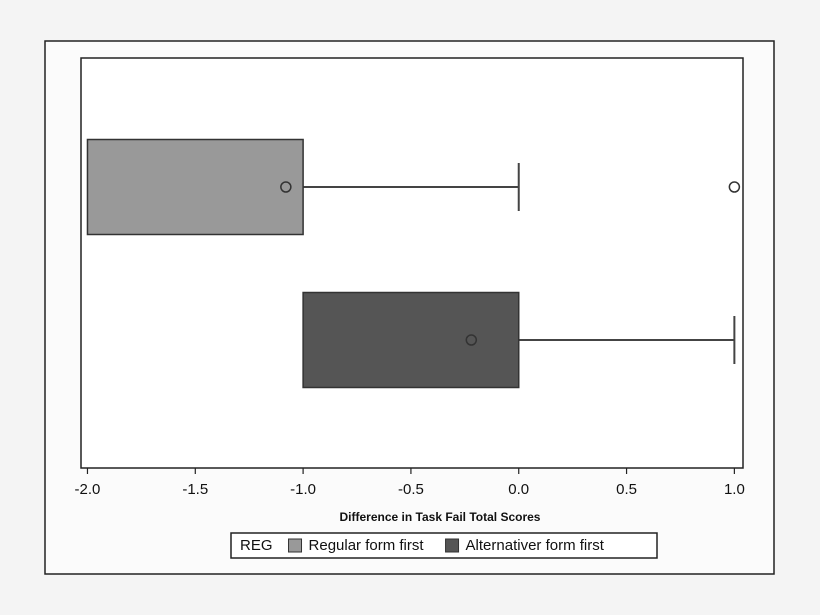 Image resolution: width=820 pixels, height=615 pixels. Describe the element at coordinates (734, 489) in the screenshot. I see `x-tick-label: 1.0` at that location.